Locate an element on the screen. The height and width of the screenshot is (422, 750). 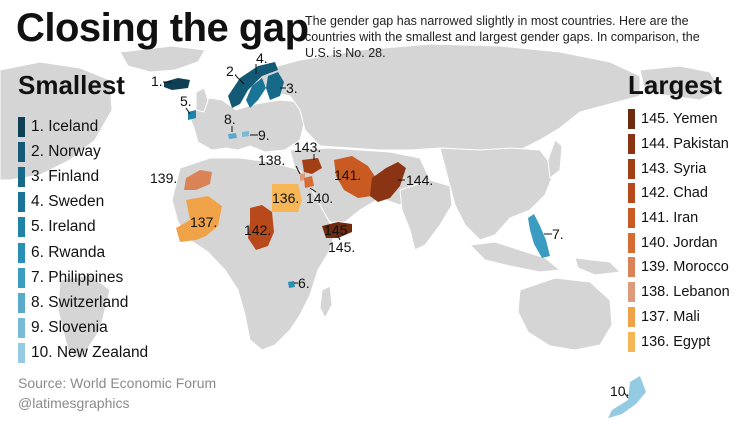
list-item-label: 4. Sweden is located at coordinates (68, 202).